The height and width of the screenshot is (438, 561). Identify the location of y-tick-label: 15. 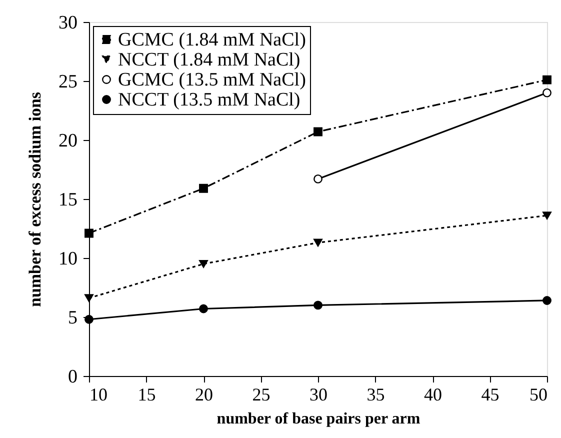
(68, 200).